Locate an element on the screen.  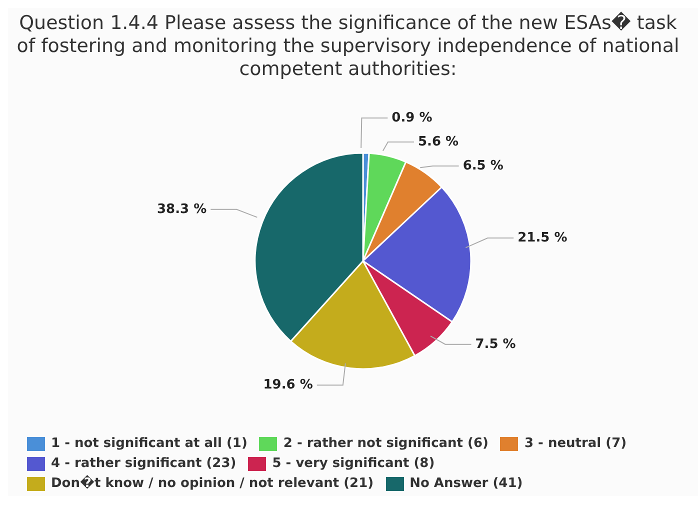
data-label: 5.6 % is located at coordinates (438, 142).